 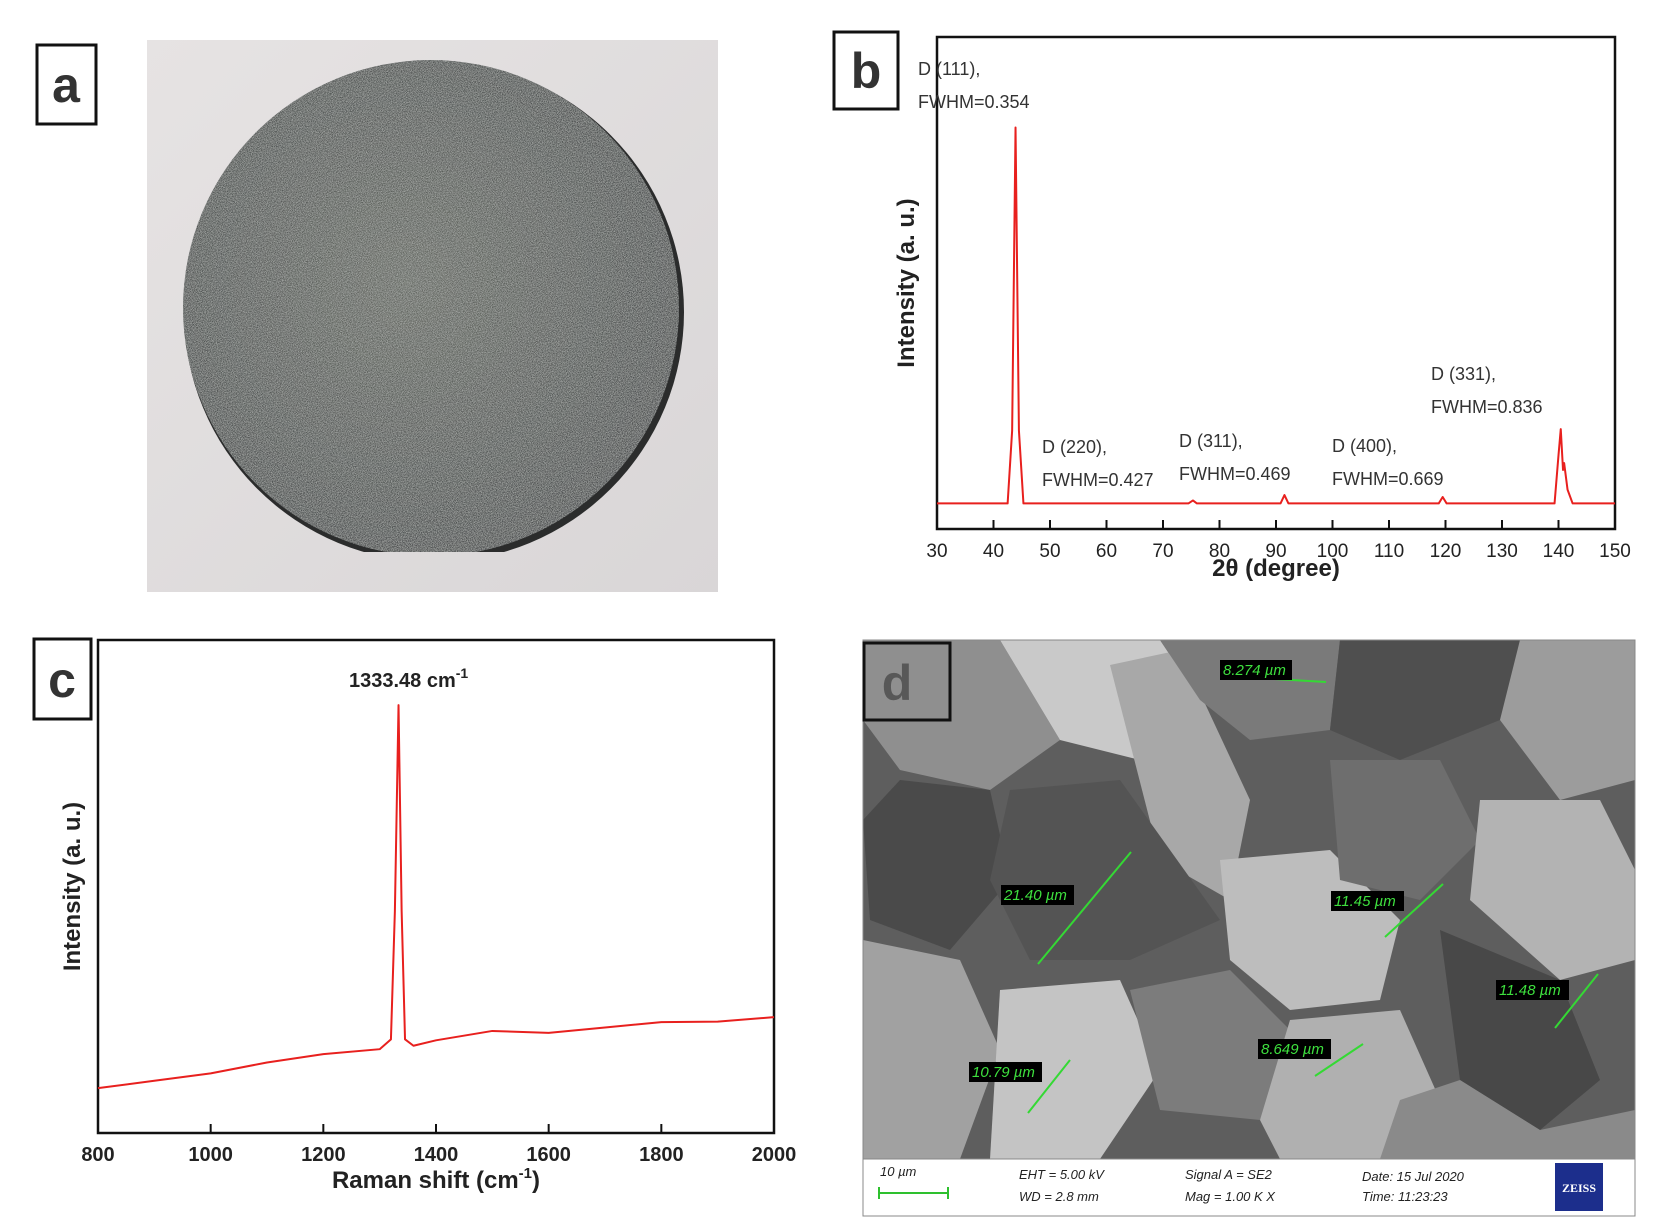 I want to click on measure-label: 10.79 µm, so click(x=1003, y=1072).